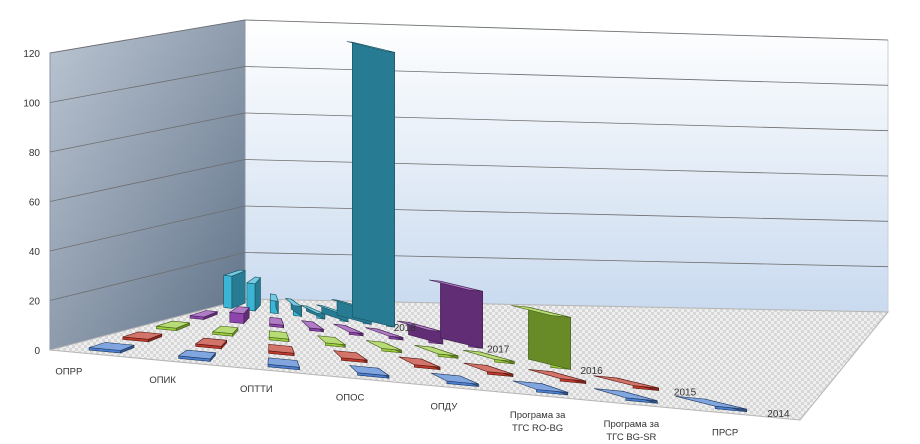  I want to click on category-label: Програма за ТГС BG-SR, so click(632, 431).